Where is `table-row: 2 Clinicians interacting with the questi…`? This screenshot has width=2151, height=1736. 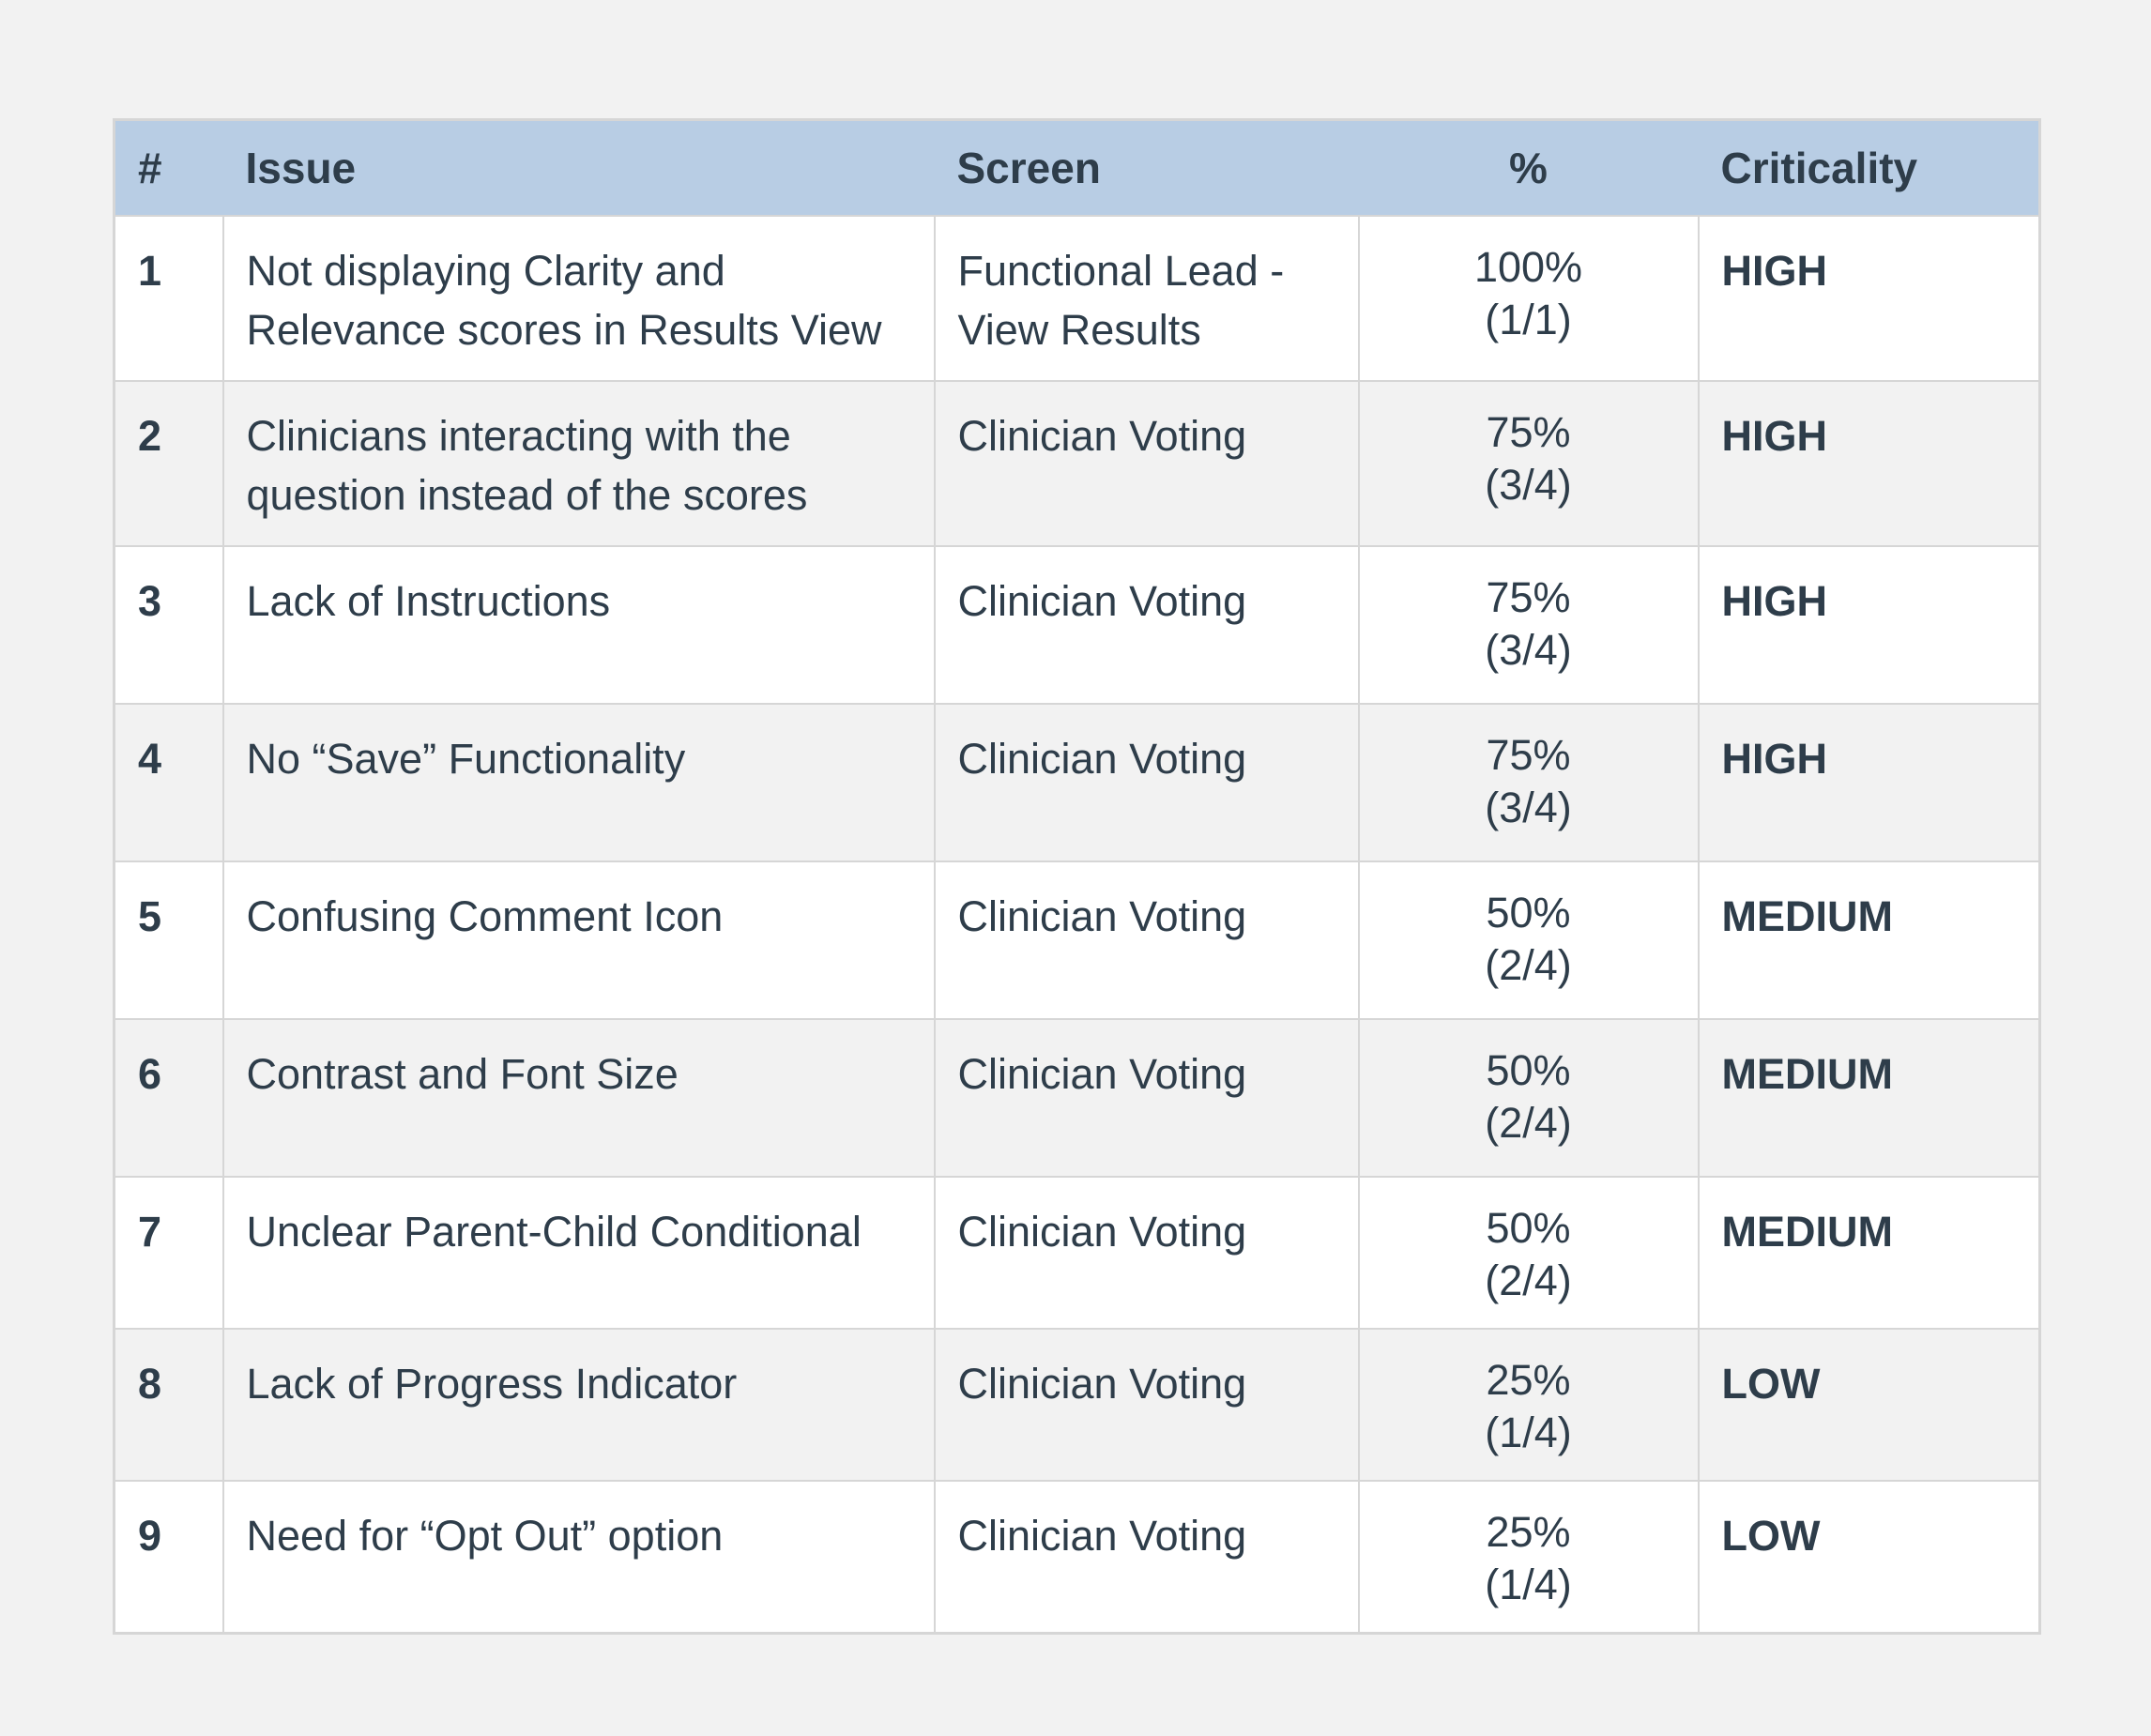 table-row: 2 Clinicians interacting with the questi… is located at coordinates (1077, 463).